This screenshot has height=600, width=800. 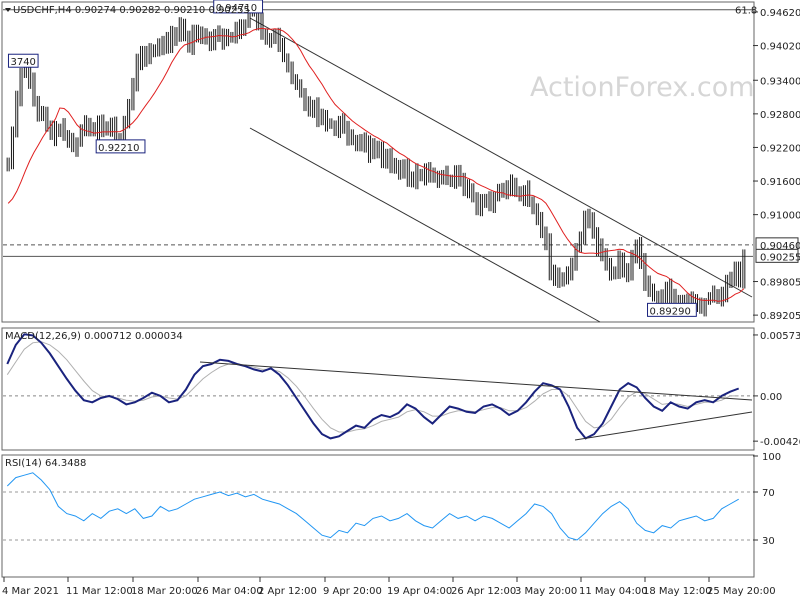 I want to click on annotation-label: 0.89290, so click(x=670, y=311).